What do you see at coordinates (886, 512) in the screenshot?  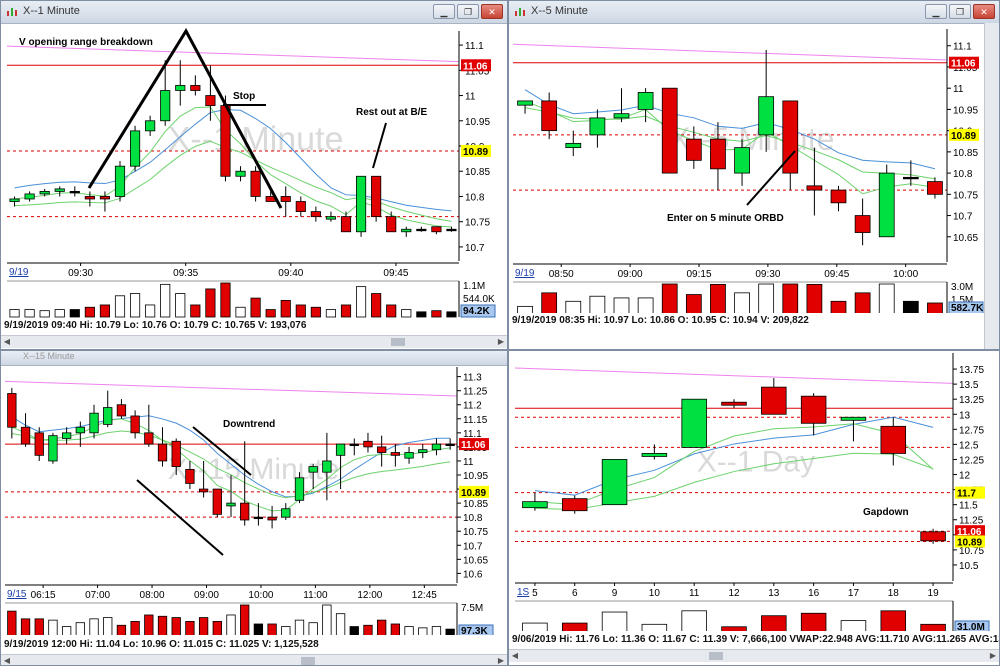 I see `annotation-text: Gapdown` at bounding box center [886, 512].